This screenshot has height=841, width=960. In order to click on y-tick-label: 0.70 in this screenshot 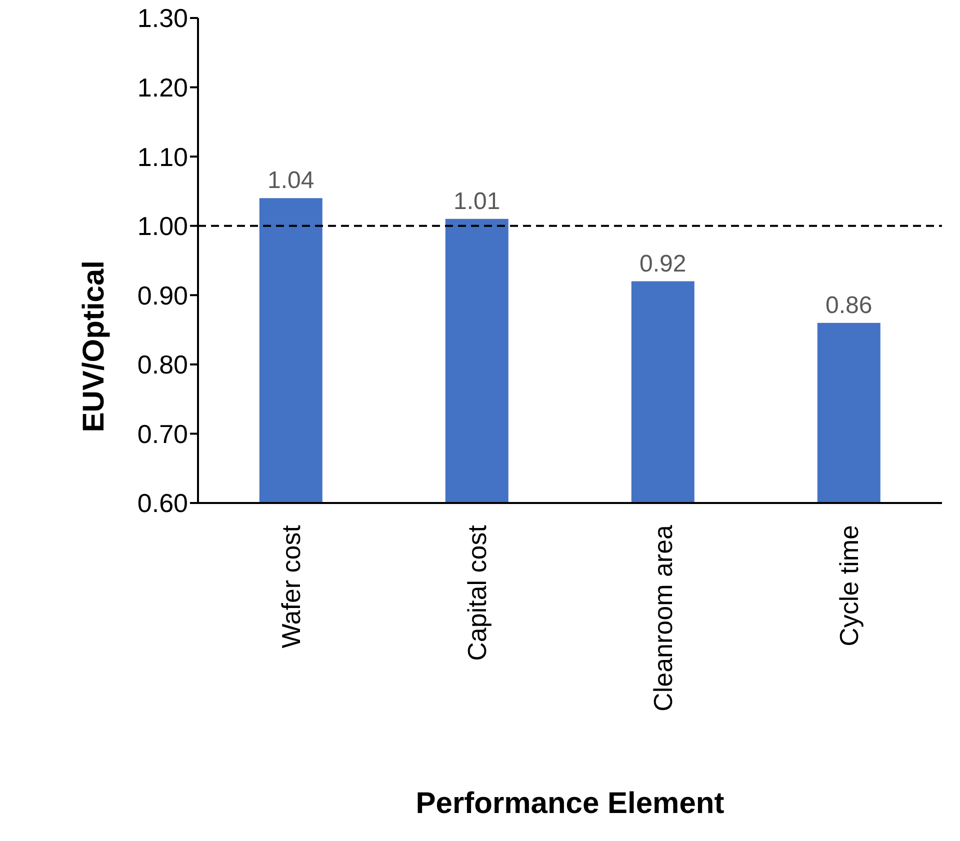, I will do `click(162, 433)`.